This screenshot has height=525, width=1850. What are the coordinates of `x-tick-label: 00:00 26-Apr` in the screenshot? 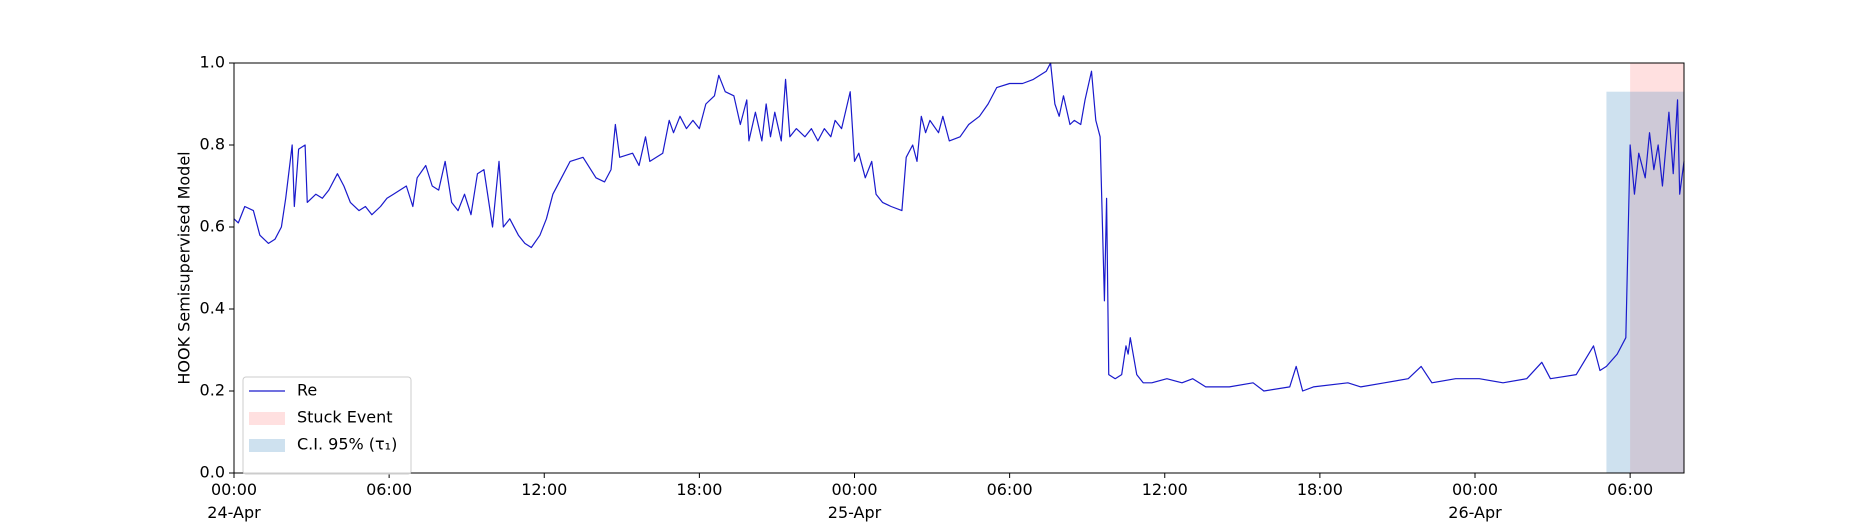 It's located at (1475, 501).